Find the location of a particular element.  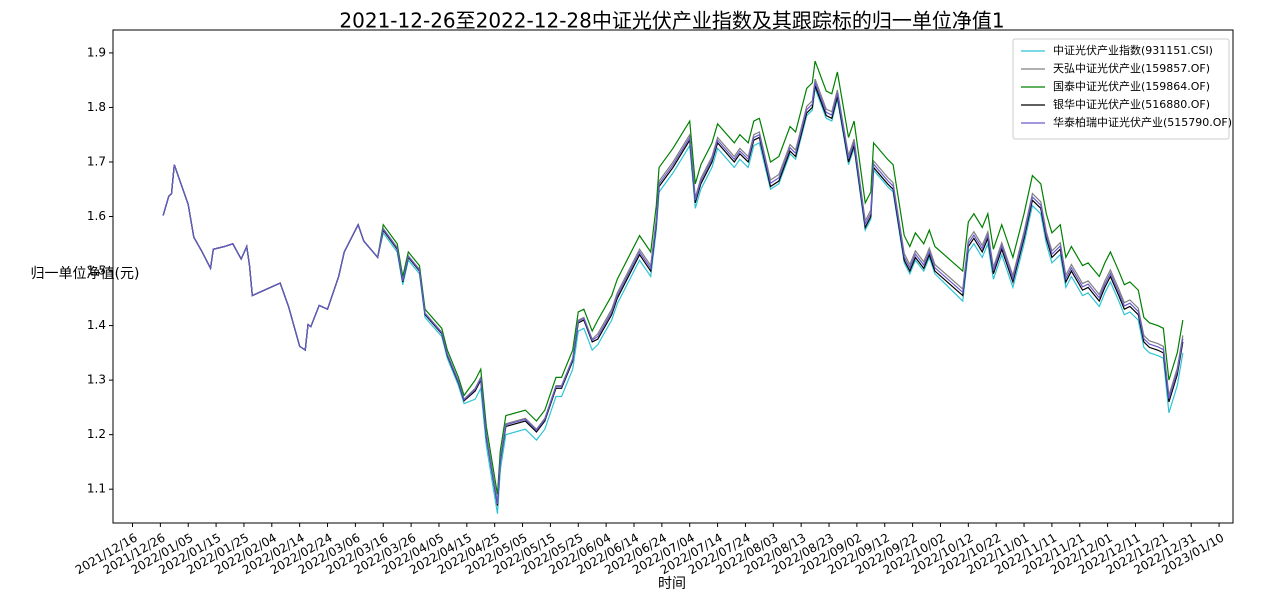

y-tick-label: 1.1 is located at coordinates (96, 489).